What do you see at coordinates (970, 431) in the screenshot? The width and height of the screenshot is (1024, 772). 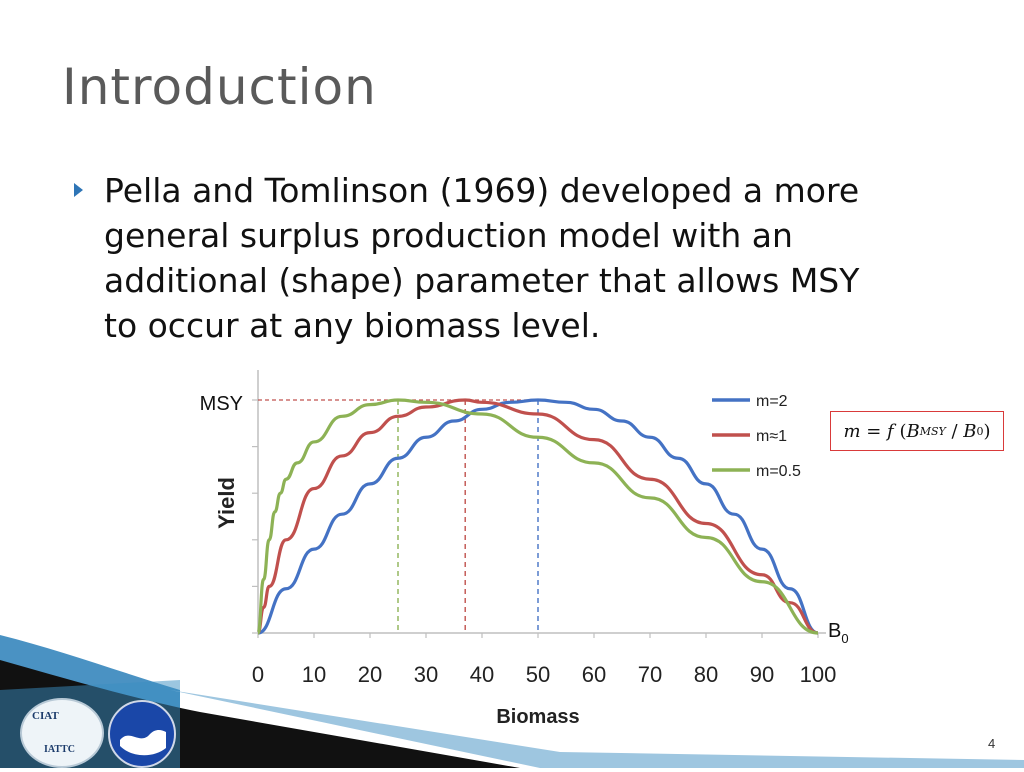 I see `formula-b0: B` at bounding box center [970, 431].